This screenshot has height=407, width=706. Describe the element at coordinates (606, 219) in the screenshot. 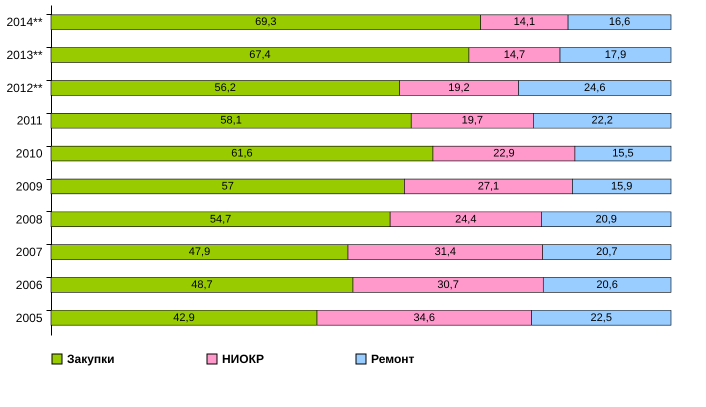

I see `data-label: 20,9` at that location.